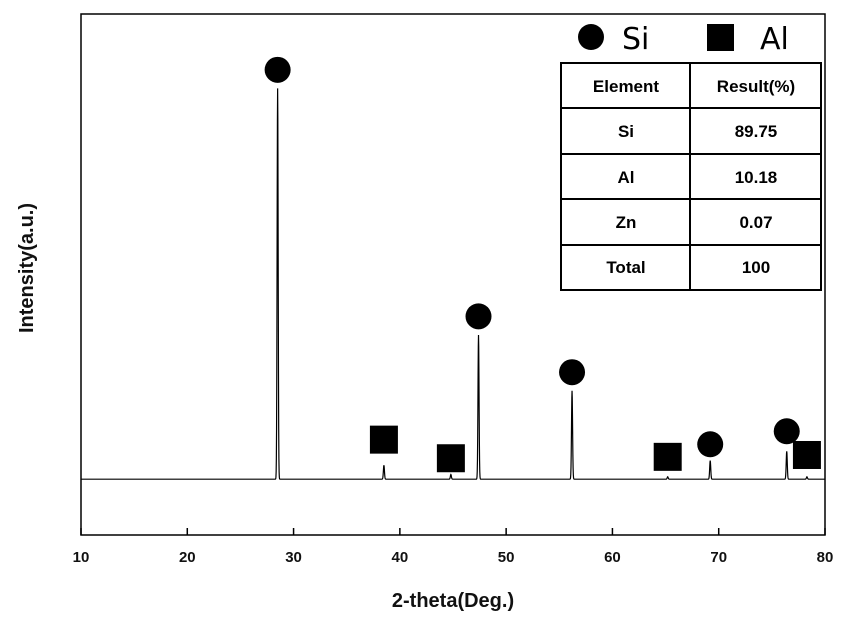 This screenshot has height=629, width=847. Describe the element at coordinates (453, 601) in the screenshot. I see `x-axis-title: 2-theta(Deg.)` at that location.